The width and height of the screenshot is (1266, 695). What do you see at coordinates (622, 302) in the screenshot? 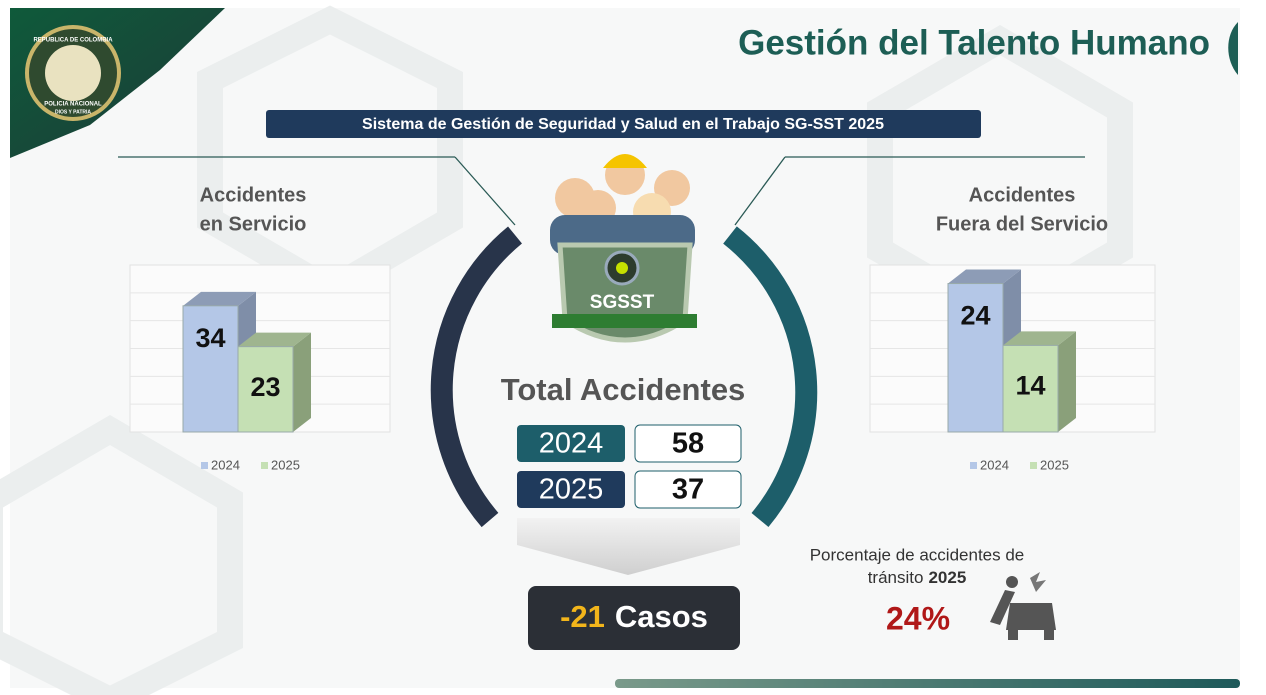
I see `badge-text: SGSST` at bounding box center [622, 302].